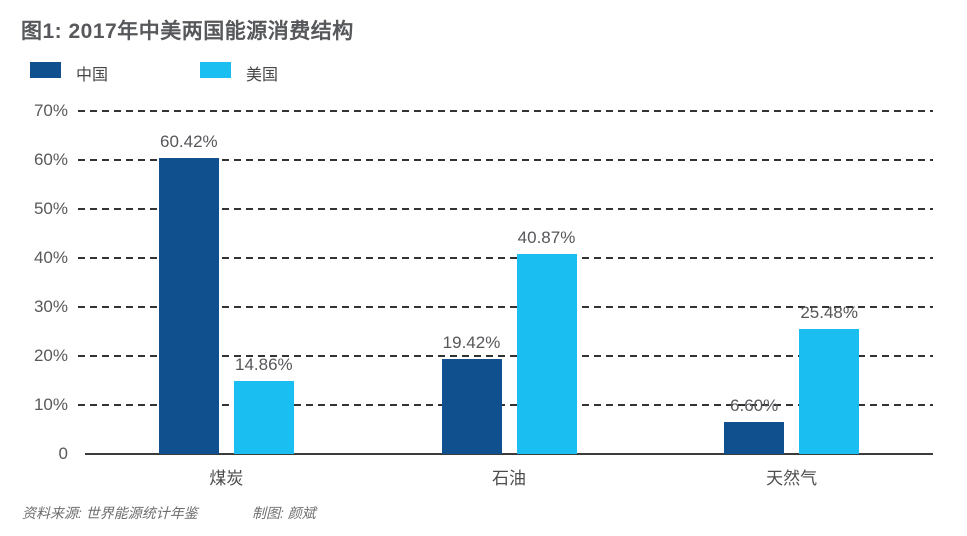 This screenshot has height=536, width=967. I want to click on data-source-text: 资料来源: 世界能源统计年鉴, so click(110, 513).